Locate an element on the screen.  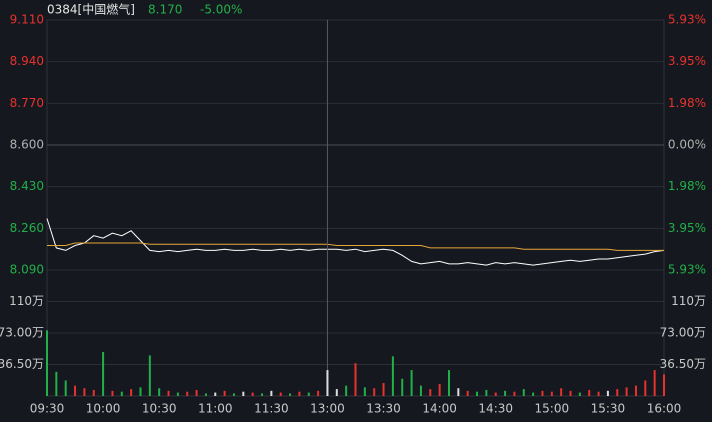
y-tick-label: 110万 is located at coordinates (26, 301).